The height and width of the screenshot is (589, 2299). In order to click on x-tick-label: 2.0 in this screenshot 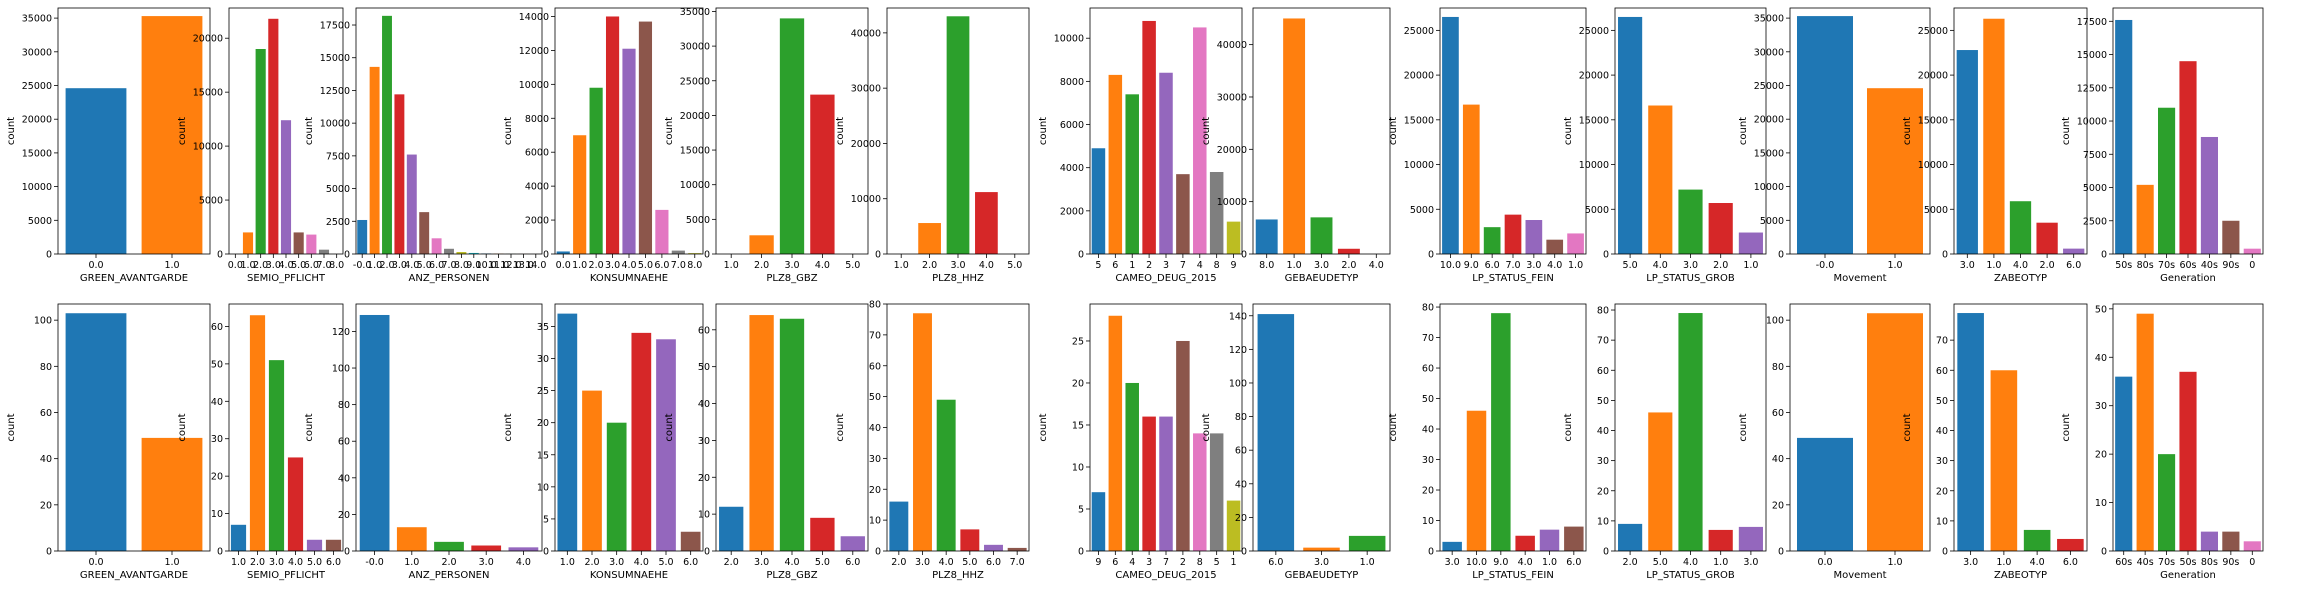, I will do `click(898, 562)`.